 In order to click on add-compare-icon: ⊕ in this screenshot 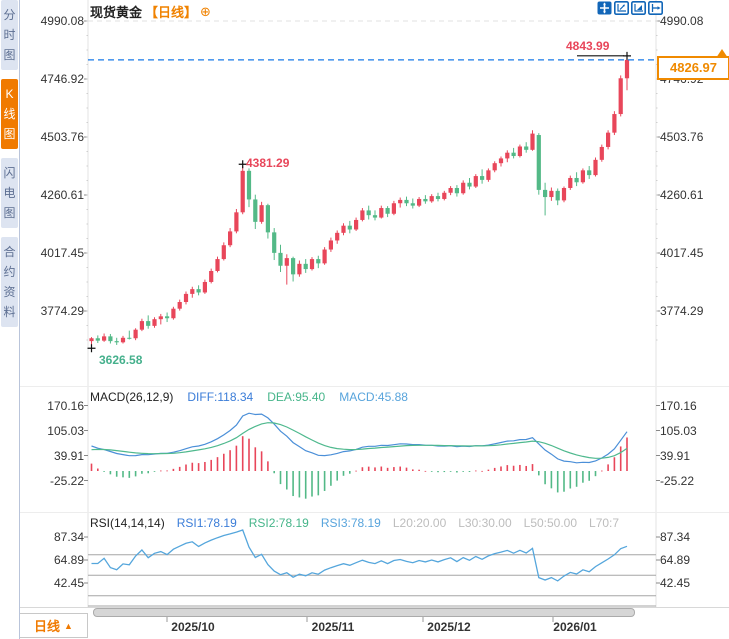, I will do `click(205, 11)`.